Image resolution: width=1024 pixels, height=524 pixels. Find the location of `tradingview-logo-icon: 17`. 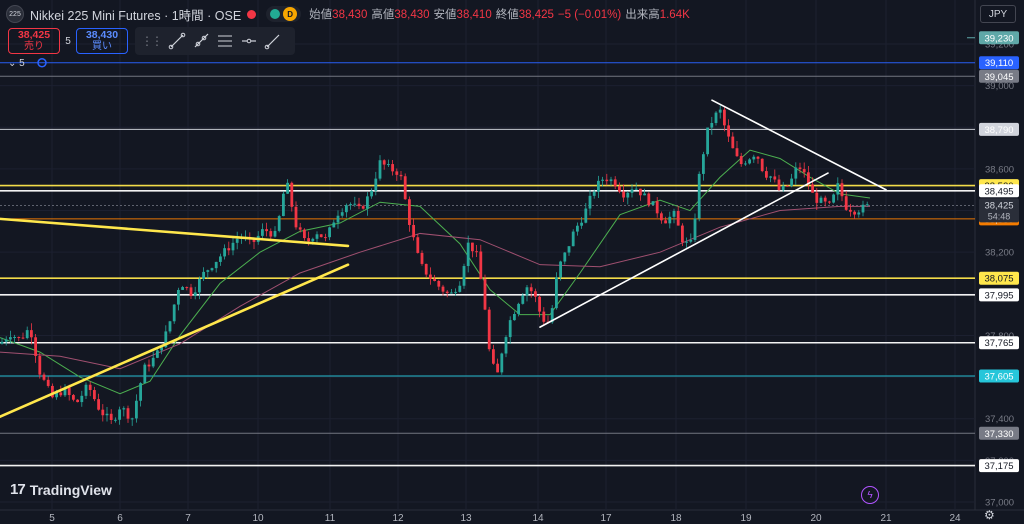

tradingview-logo-icon: 17 is located at coordinates (18, 489).